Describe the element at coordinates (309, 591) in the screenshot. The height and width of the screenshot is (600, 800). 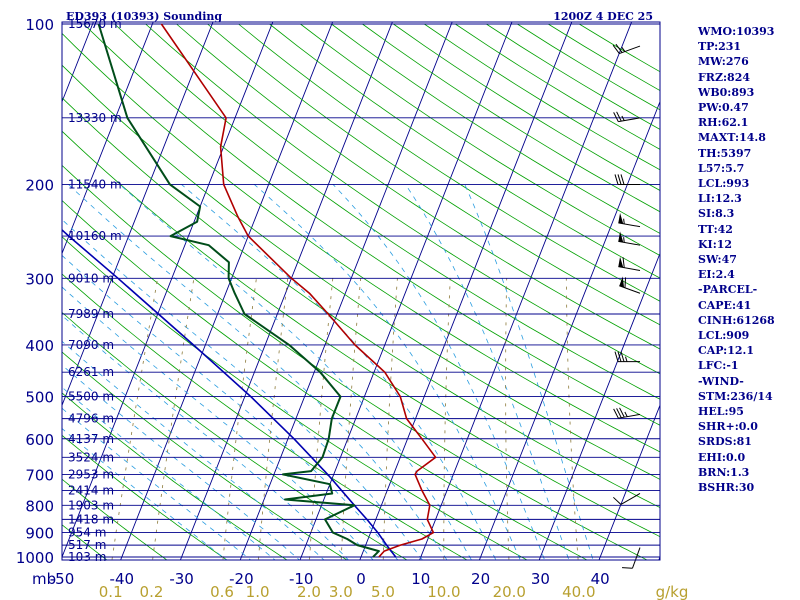
I see `mixing-ratio-tick-label: 2.0` at that location.